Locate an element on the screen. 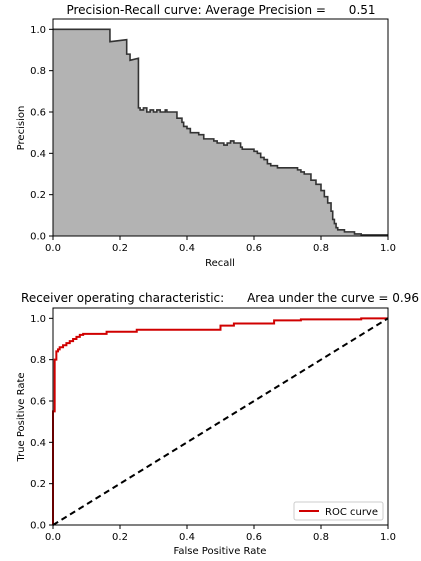  roc-x-tick-label: 1.0 is located at coordinates (388, 537).